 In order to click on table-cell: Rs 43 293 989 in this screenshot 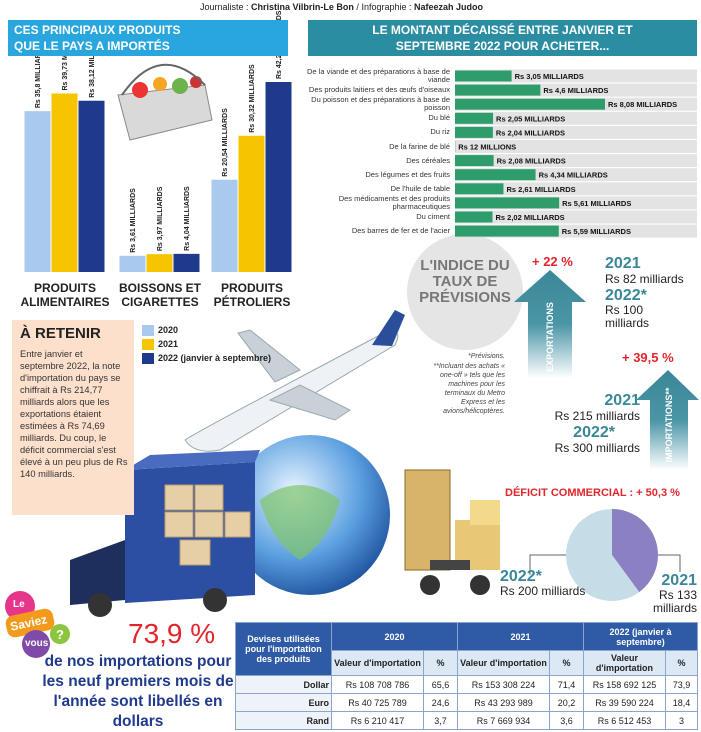, I will do `click(503, 702)`.